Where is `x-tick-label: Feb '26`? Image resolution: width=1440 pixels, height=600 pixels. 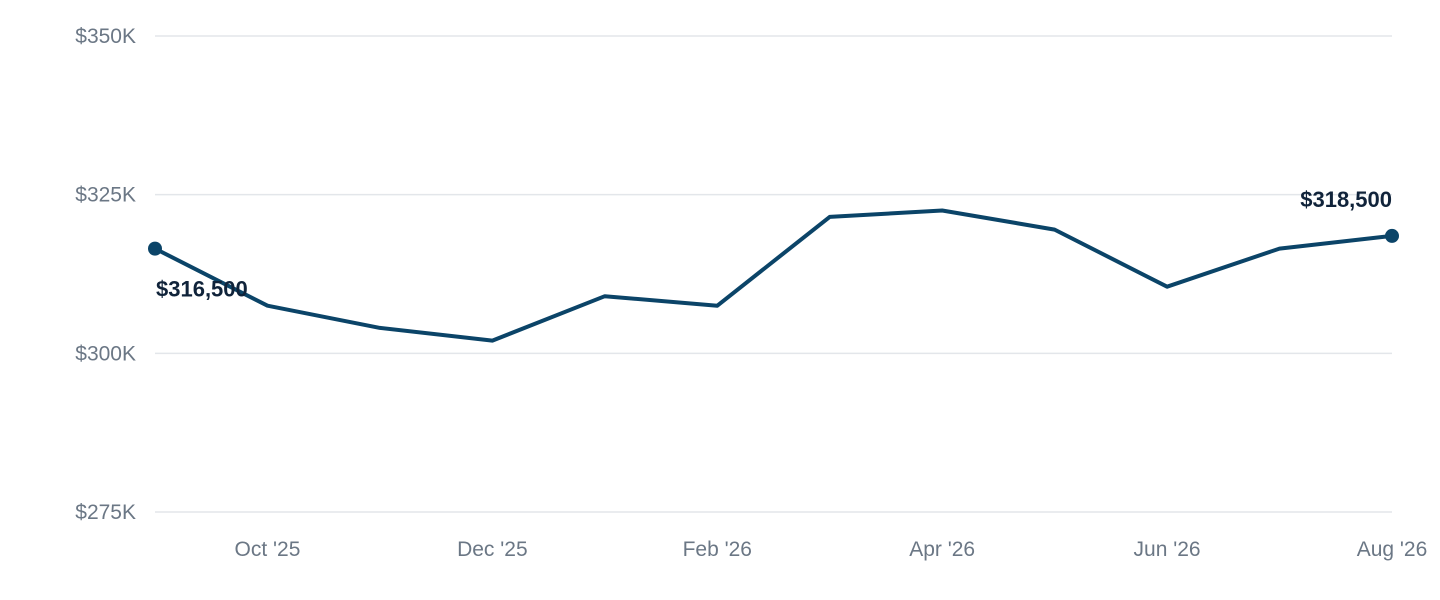
x-tick-label: Feb '26 is located at coordinates (717, 549).